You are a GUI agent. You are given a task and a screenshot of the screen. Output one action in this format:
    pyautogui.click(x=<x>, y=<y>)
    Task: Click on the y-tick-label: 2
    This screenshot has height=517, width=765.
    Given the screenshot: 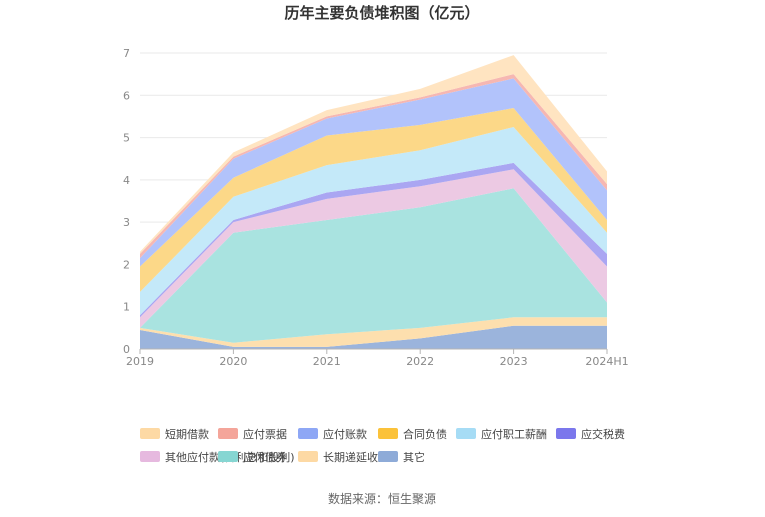 What is the action you would take?
    pyautogui.click(x=126, y=264)
    